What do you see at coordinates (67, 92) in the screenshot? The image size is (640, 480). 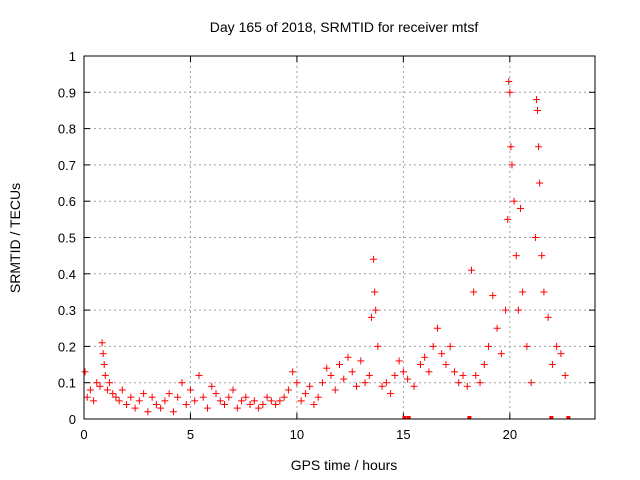 I see `y-tick-label: 0.9` at bounding box center [67, 92].